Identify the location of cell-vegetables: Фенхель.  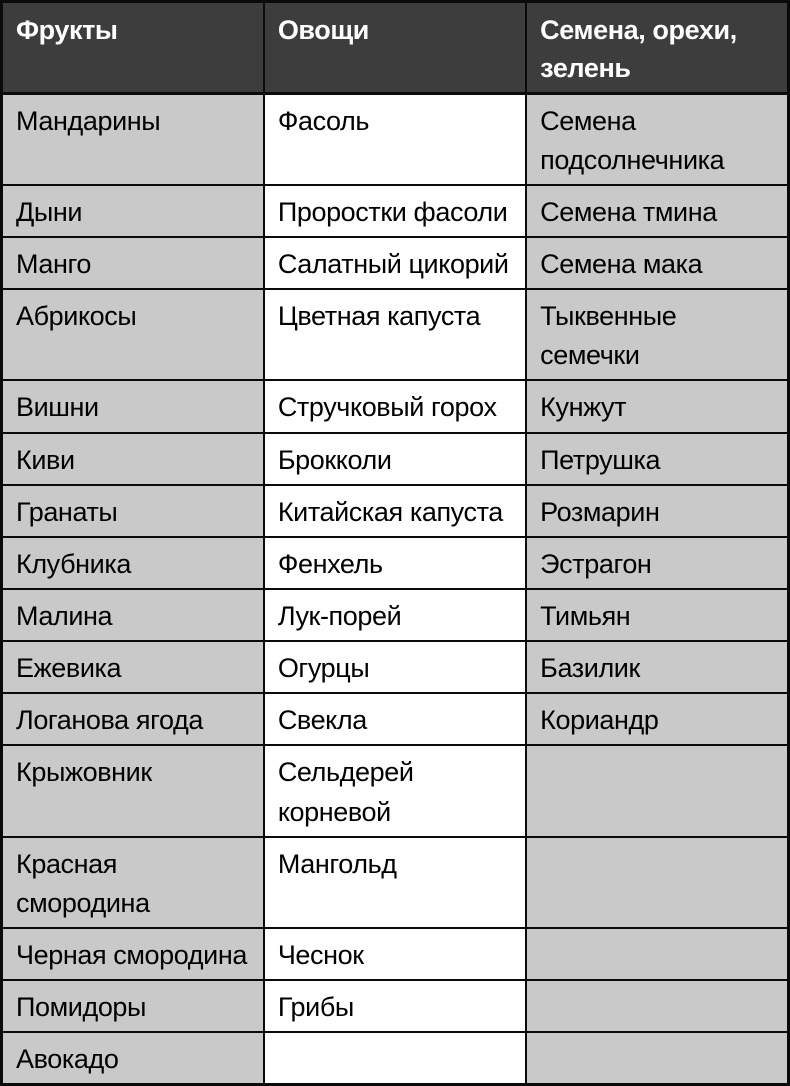
(395, 563).